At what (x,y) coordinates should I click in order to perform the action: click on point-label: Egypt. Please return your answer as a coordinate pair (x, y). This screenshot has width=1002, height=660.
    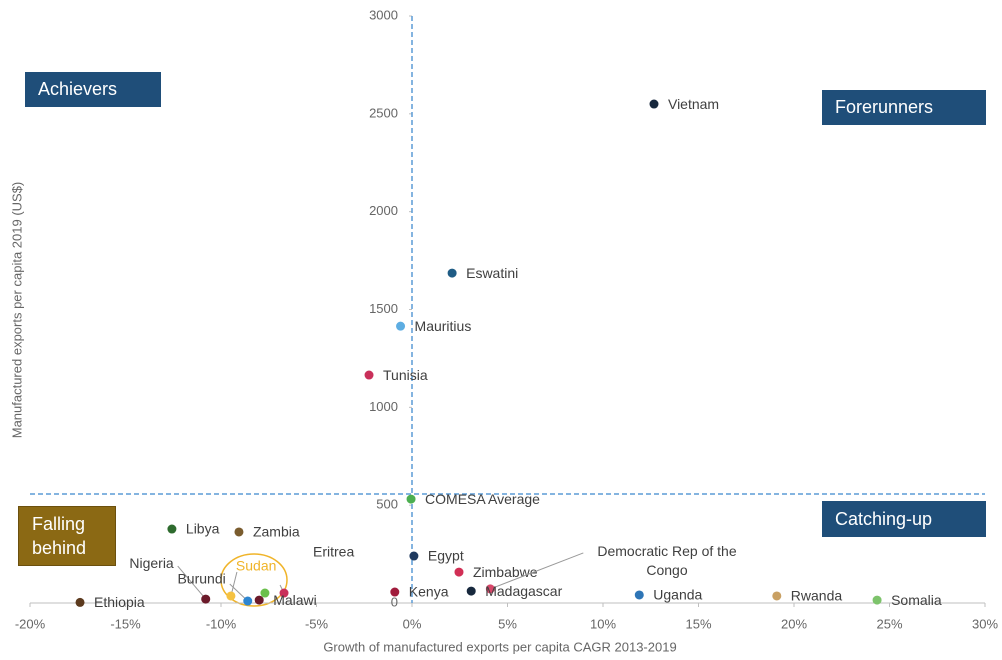
    Looking at the image, I should click on (446, 556).